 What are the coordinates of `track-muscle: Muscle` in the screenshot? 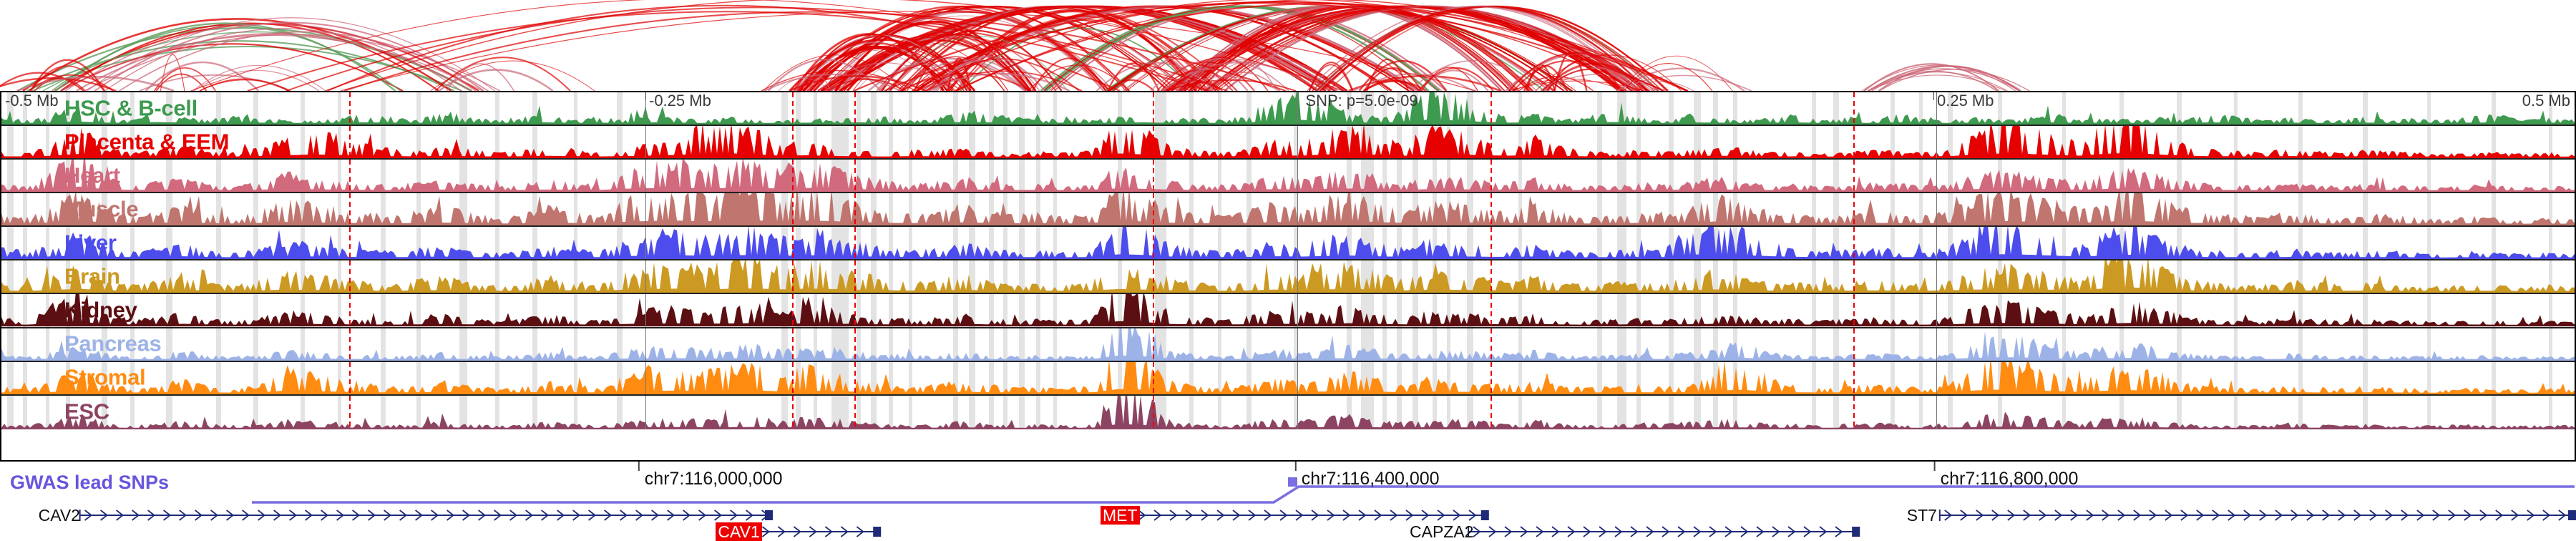 It's located at (1288, 210).